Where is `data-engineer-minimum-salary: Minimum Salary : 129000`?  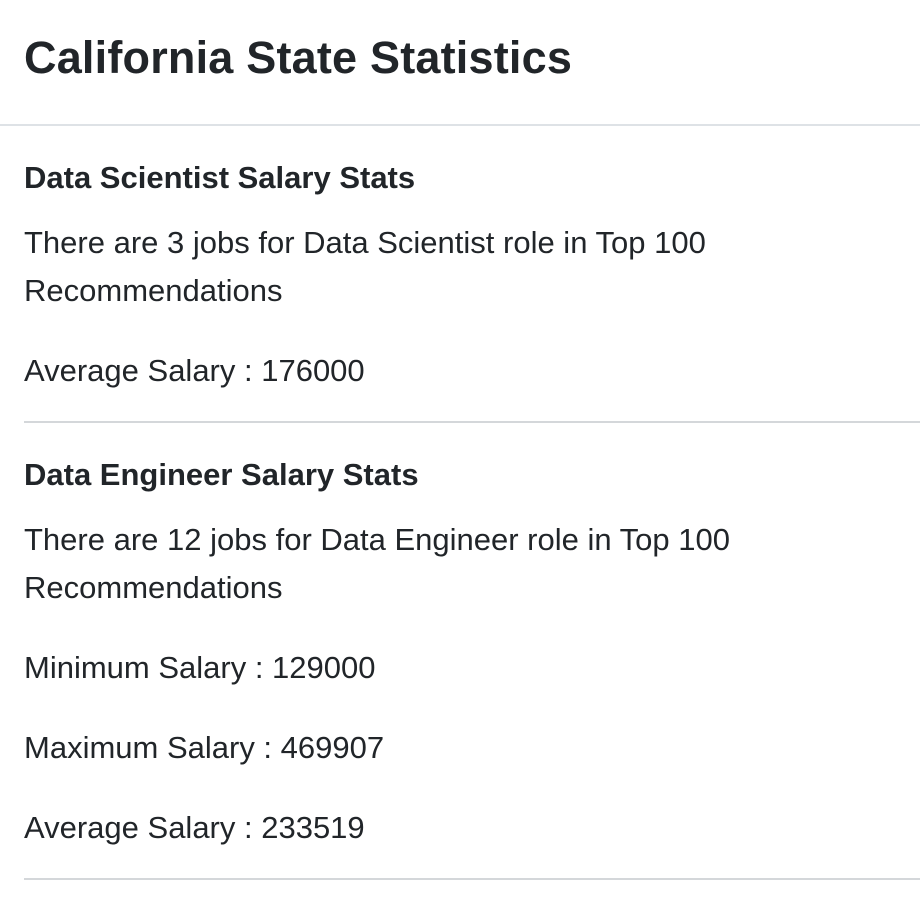 data-engineer-minimum-salary: Minimum Salary : 129000 is located at coordinates (200, 667).